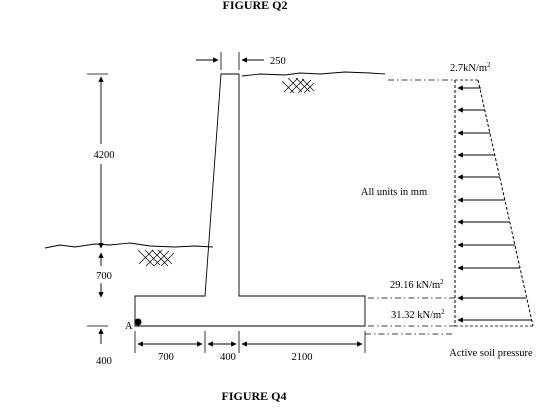 The height and width of the screenshot is (415, 553). What do you see at coordinates (166, 357) in the screenshot?
I see `toe-length-label: 700` at bounding box center [166, 357].